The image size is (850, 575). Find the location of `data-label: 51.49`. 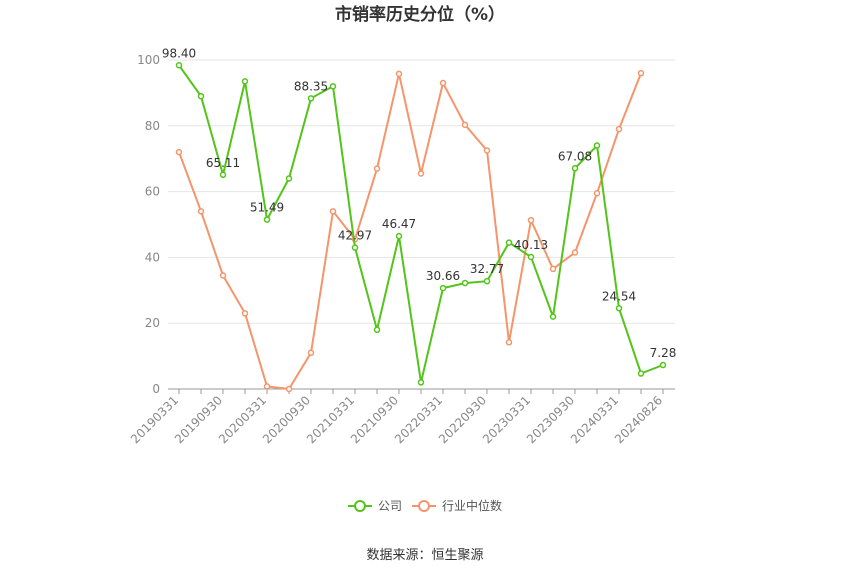

data-label: 51.49 is located at coordinates (267, 208).